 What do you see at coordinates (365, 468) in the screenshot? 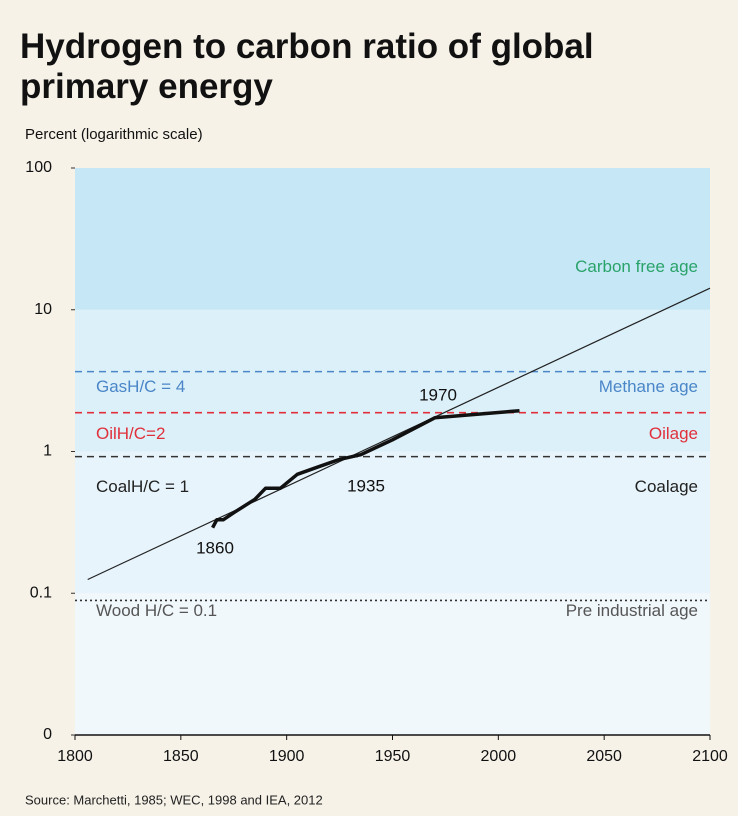
I see `series-line` at bounding box center [365, 468].